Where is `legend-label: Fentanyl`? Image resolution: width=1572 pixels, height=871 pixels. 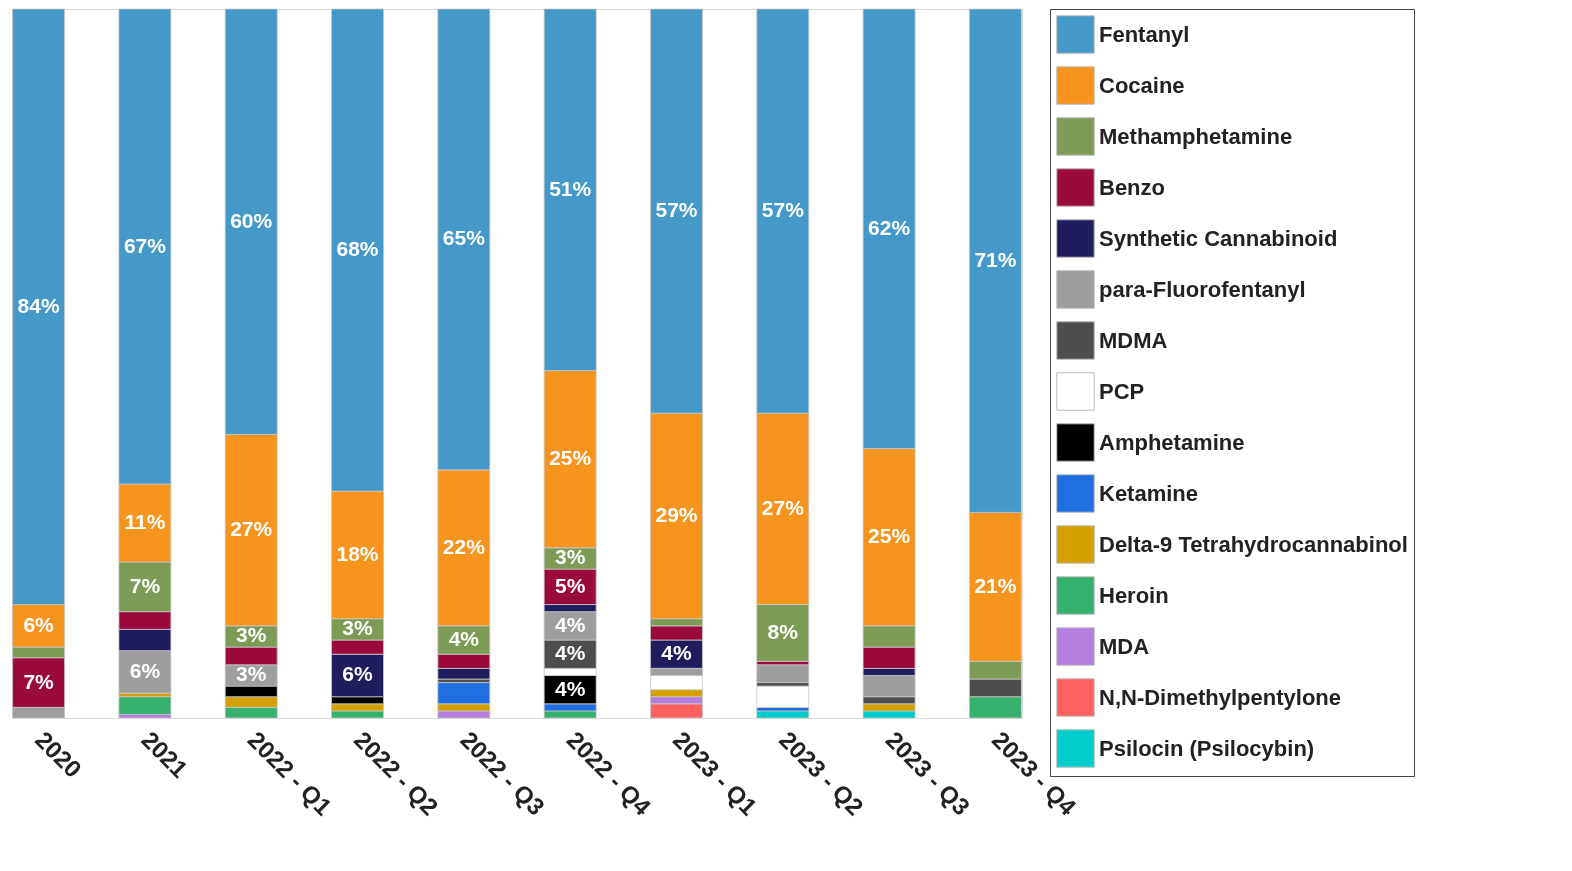
legend-label: Fentanyl is located at coordinates (1144, 34).